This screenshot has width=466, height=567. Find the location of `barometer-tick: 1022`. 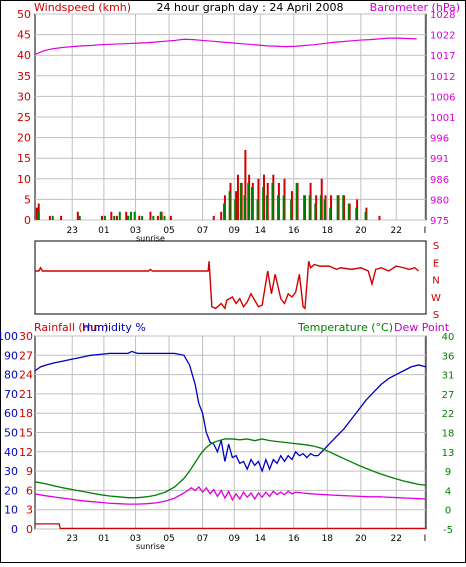

barometer-tick: 1022 is located at coordinates (442, 36).